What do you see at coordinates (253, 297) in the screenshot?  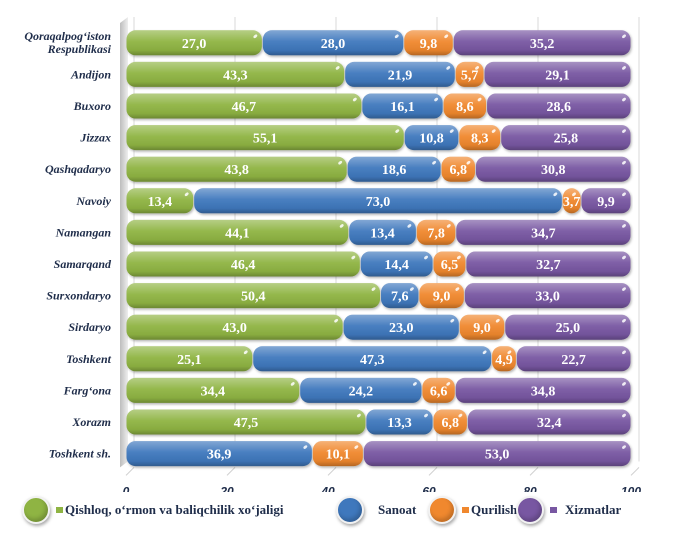 I see `data-label: 50,4` at bounding box center [253, 297].